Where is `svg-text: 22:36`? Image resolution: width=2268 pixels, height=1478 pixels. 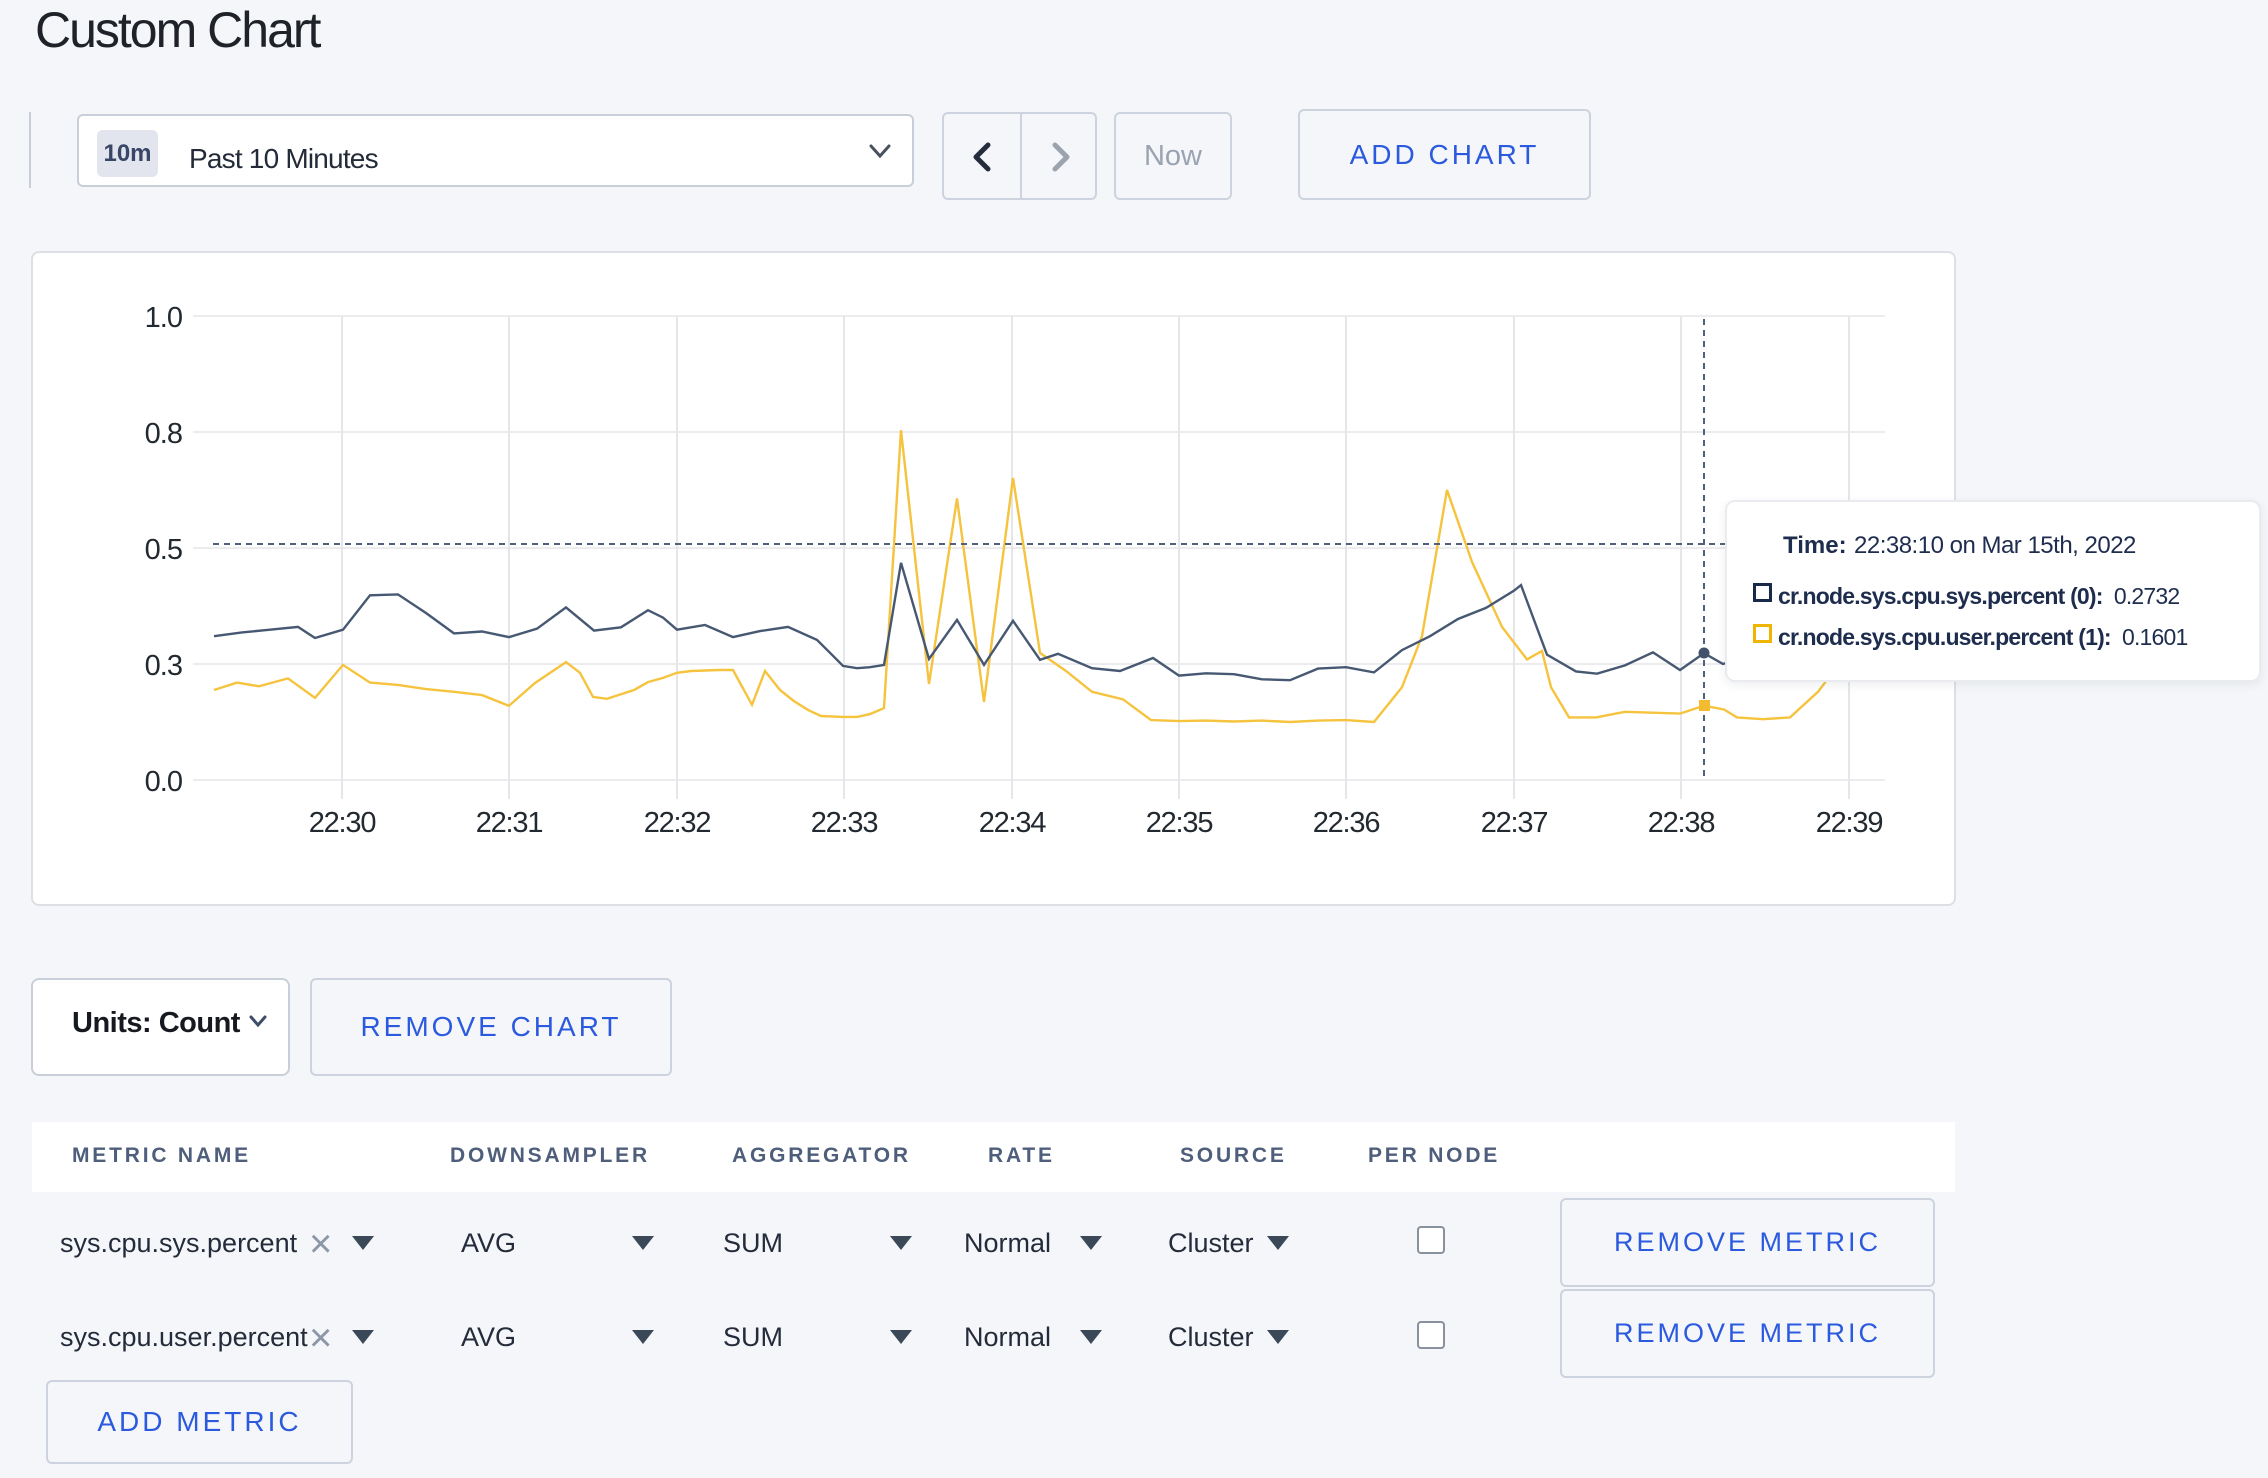 svg-text: 22:36 is located at coordinates (1346, 823).